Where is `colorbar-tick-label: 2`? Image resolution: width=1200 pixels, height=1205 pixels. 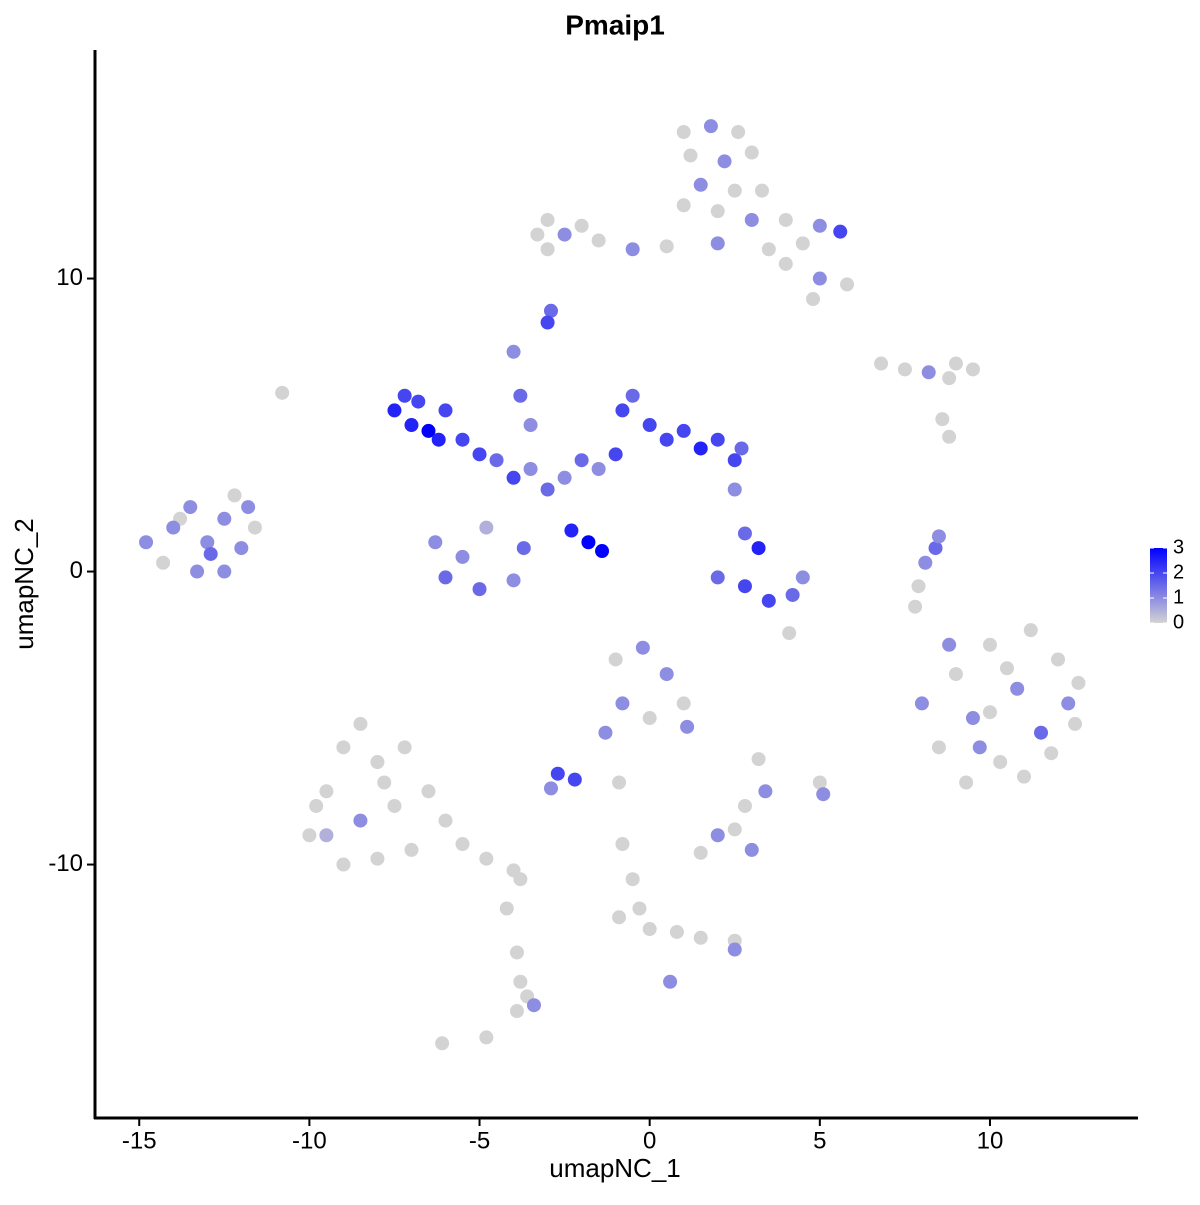
colorbar-tick-label: 2 is located at coordinates (1178, 572).